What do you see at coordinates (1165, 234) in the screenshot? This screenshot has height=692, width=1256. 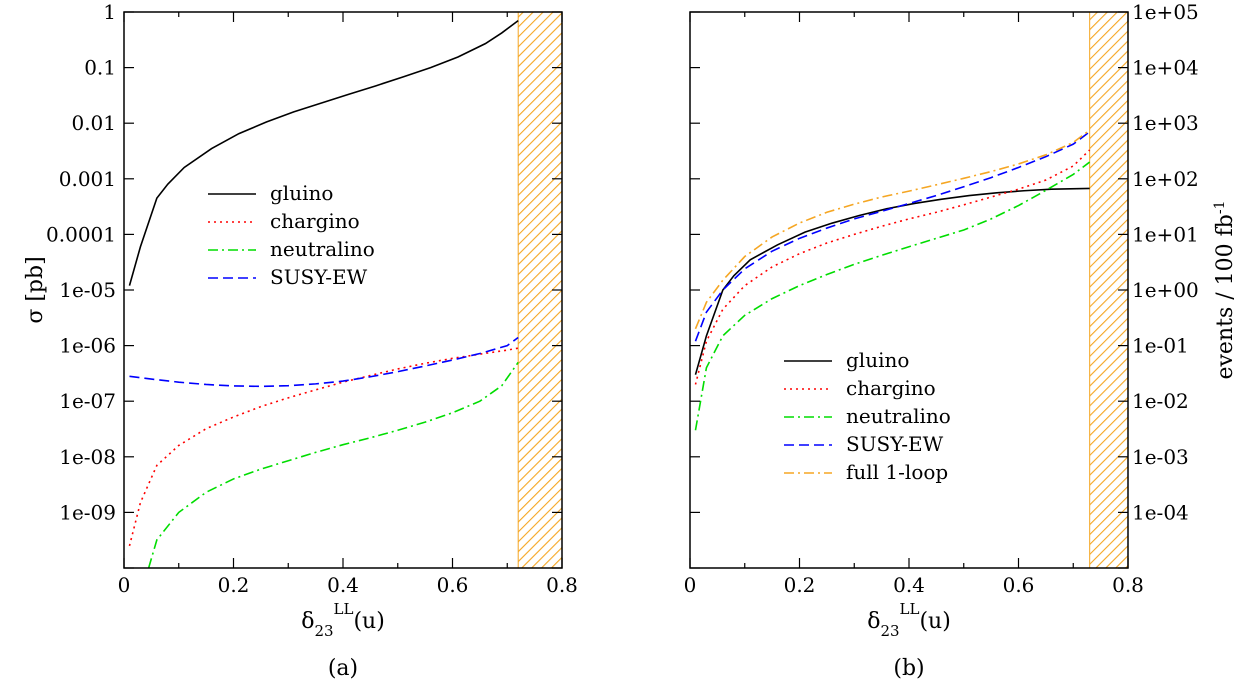 I see `y-tick-label: 1e+01` at bounding box center [1165, 234].